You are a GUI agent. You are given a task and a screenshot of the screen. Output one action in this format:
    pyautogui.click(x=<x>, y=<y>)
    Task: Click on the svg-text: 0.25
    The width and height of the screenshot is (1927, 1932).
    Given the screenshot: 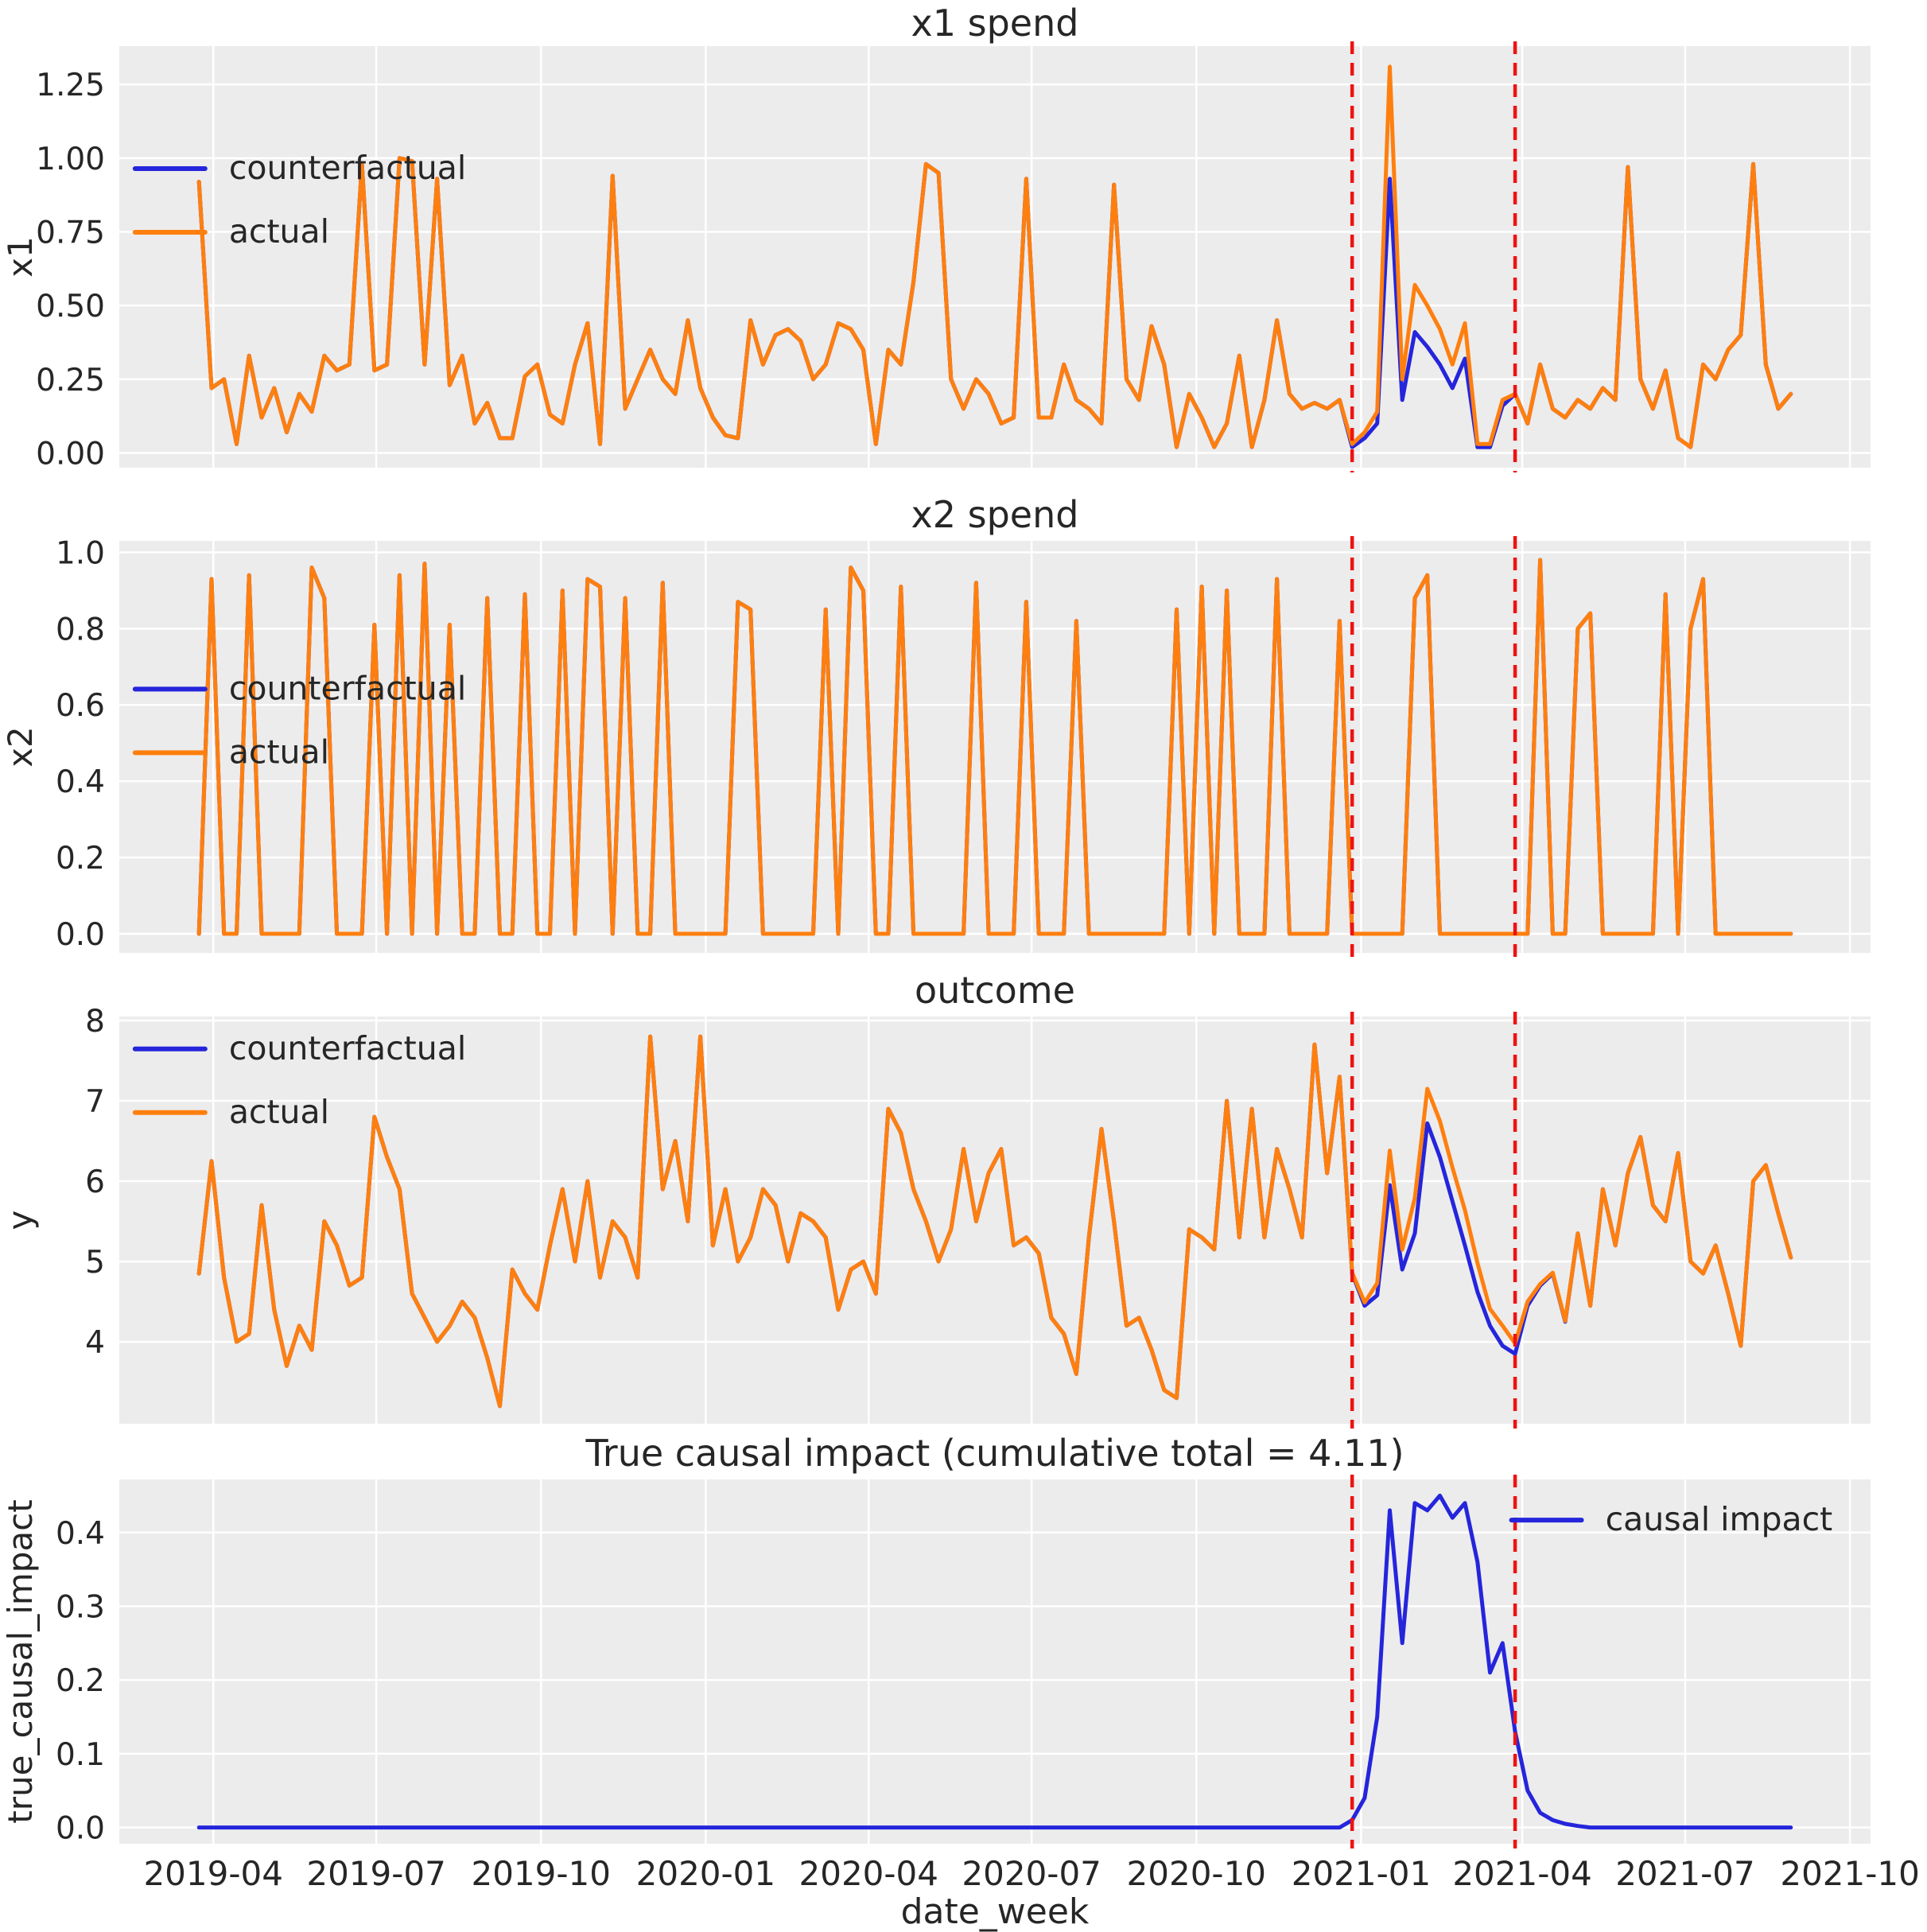 What is the action you would take?
    pyautogui.click(x=70, y=380)
    